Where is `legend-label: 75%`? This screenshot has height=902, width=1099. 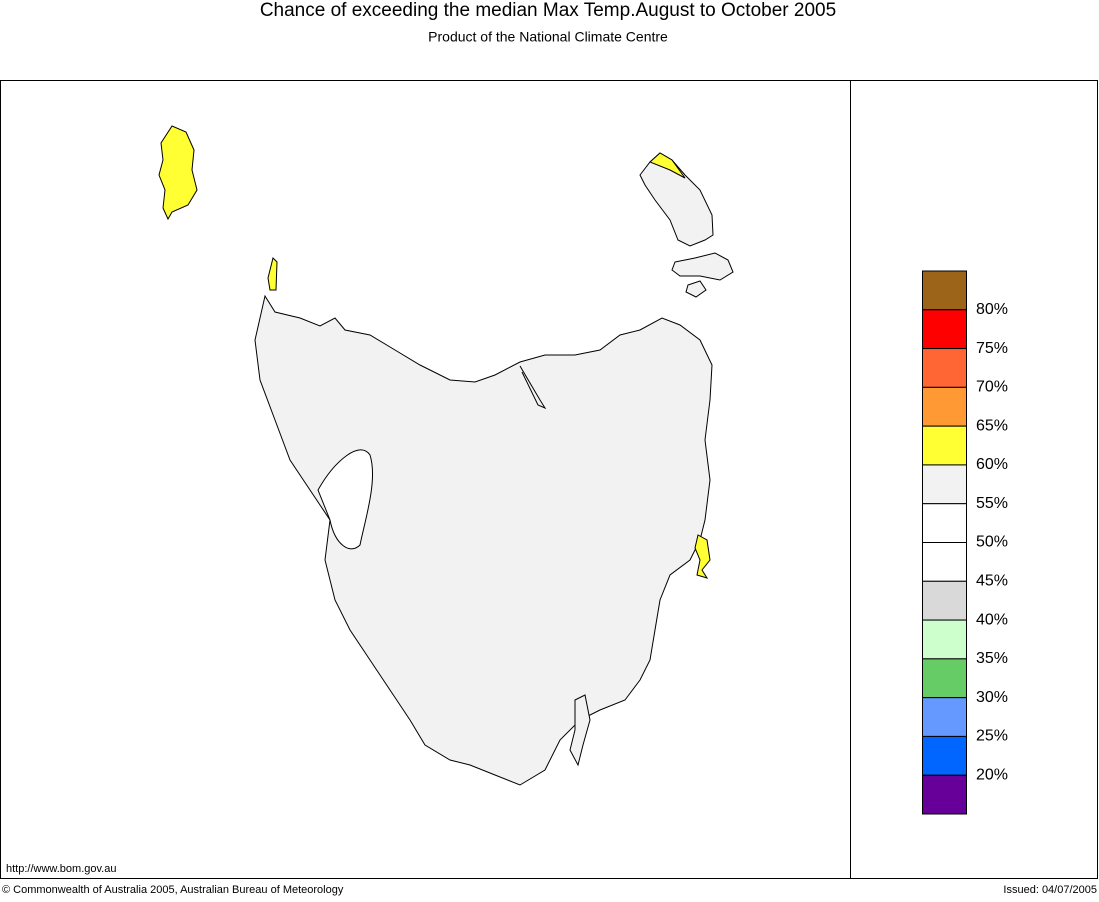 legend-label: 75% is located at coordinates (992, 348).